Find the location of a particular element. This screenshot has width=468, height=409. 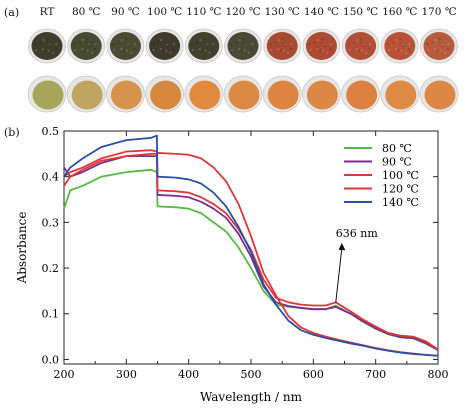

temperature-label: 150 ℃ is located at coordinates (361, 12).